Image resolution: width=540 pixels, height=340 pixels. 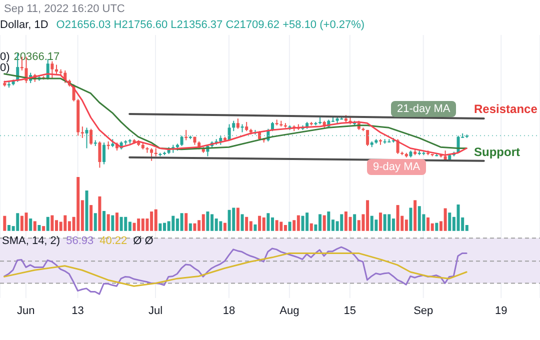 What do you see at coordinates (423, 109) in the screenshot?
I see `annotation: 21-day MA` at bounding box center [423, 109].